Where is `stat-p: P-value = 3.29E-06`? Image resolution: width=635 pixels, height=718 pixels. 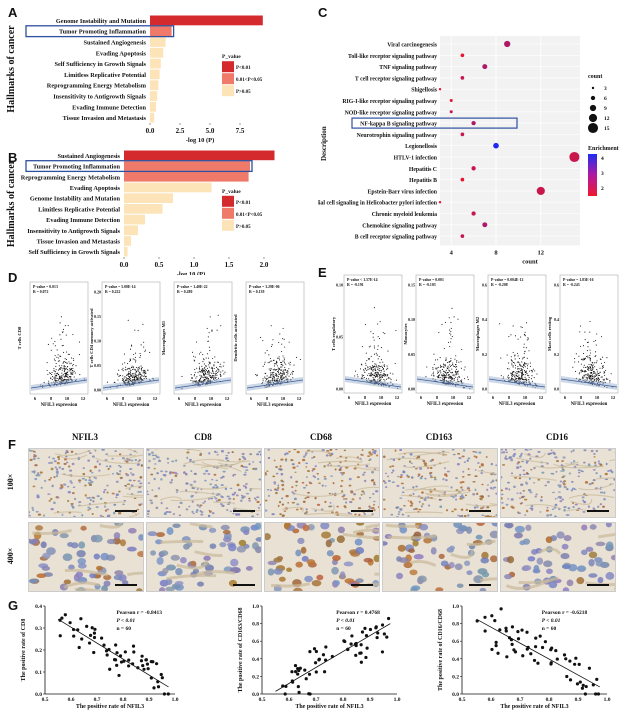 stat-p: P-value = 3.29E-06 is located at coordinates (264, 287).